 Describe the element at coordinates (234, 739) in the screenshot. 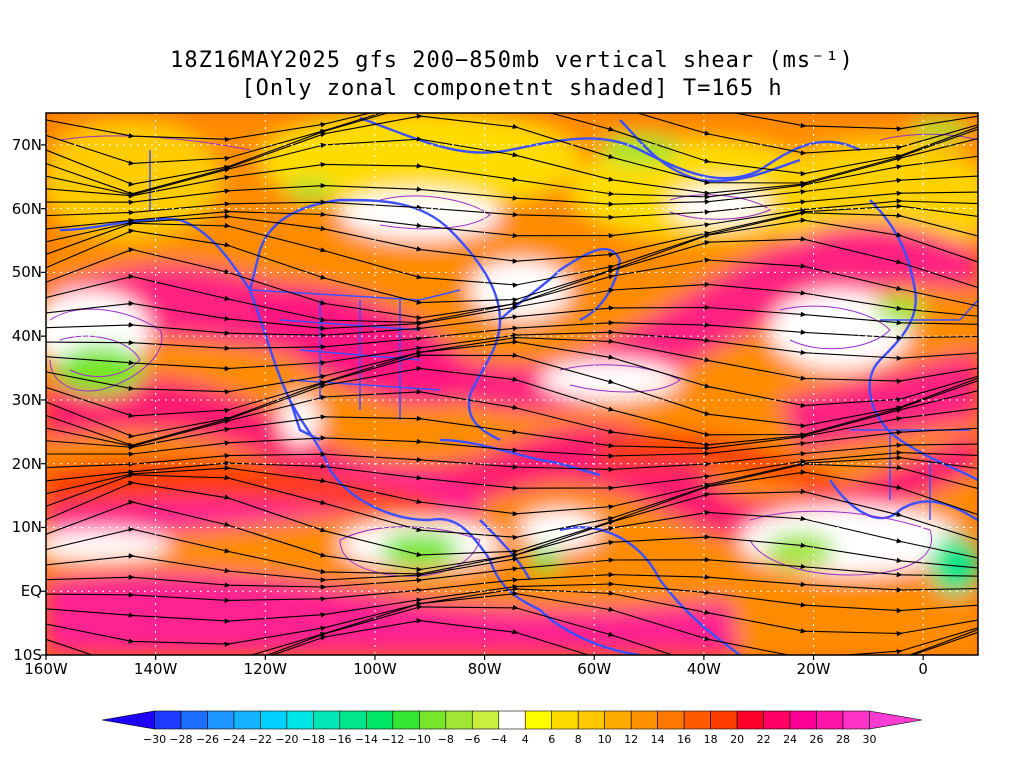

I see `colorbar-label: −24` at that location.